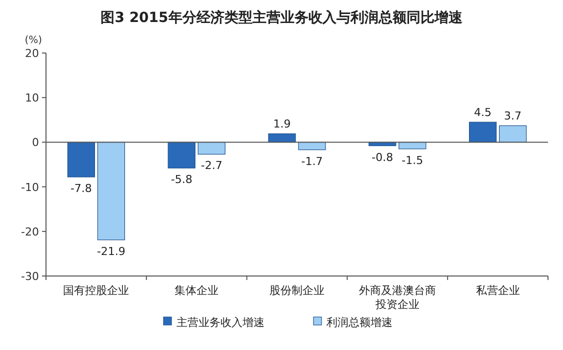 Image resolution: width=563 pixels, height=350 pixels. What do you see at coordinates (33, 40) in the screenshot?
I see `y-axis-title: (%)` at bounding box center [33, 40].